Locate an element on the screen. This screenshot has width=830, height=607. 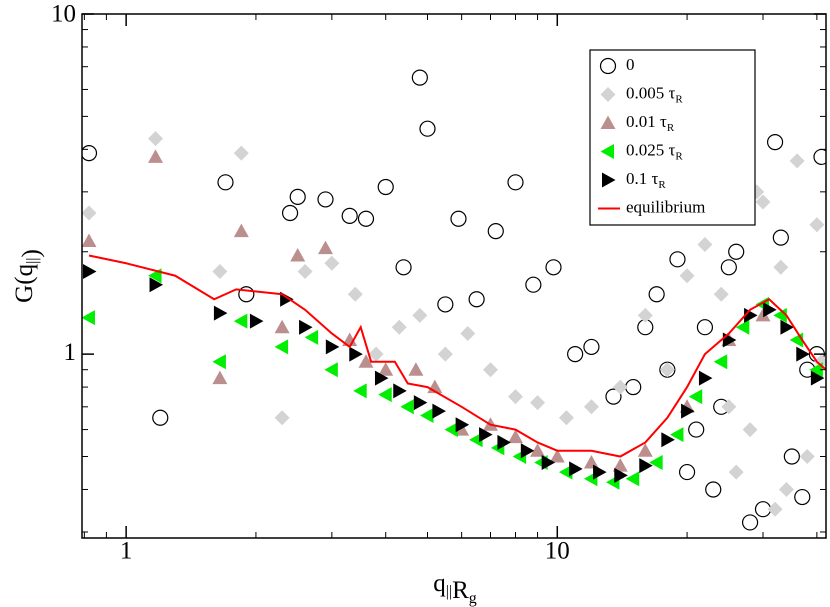
axis-label: G(q||) is located at coordinates (28, 276).